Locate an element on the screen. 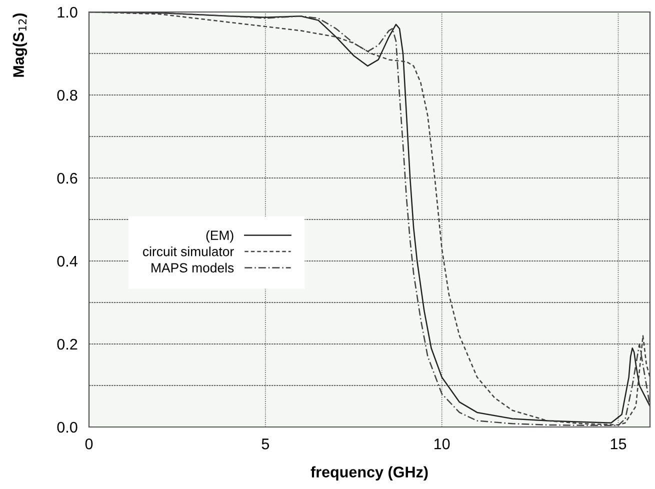 This screenshot has height=489, width=655. x-axis-title: frequency (GHz) is located at coordinates (369, 473).